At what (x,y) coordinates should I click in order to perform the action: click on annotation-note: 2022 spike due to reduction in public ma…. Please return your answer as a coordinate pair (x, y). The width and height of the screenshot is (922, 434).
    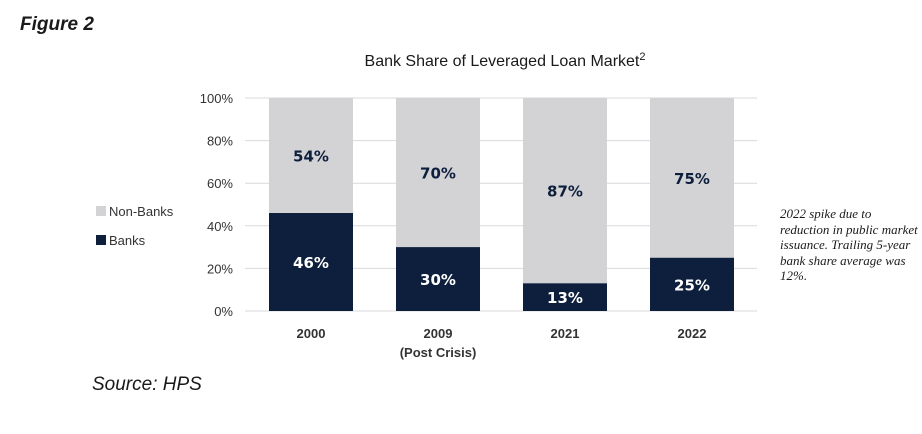
    Looking at the image, I should click on (849, 244).